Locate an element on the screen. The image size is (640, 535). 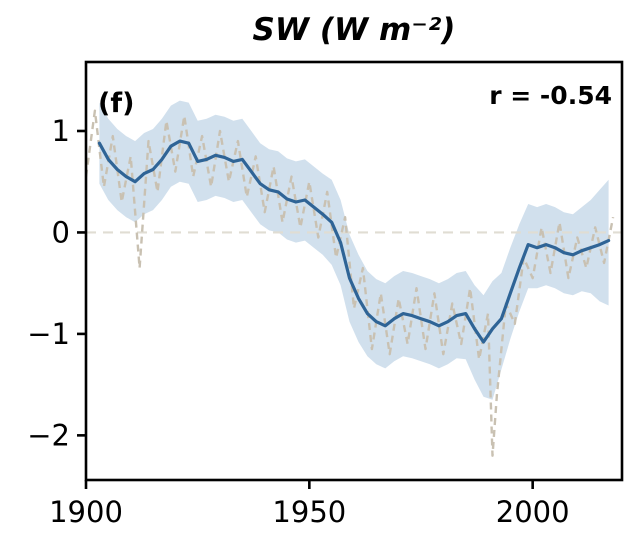
x-tick-label: 1950 is located at coordinates (309, 512).